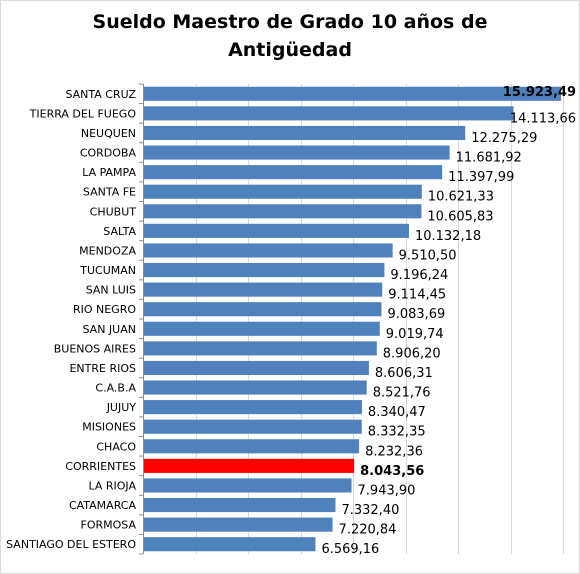 The width and height of the screenshot is (580, 574). I want to click on bar-catamarca, so click(240, 505).